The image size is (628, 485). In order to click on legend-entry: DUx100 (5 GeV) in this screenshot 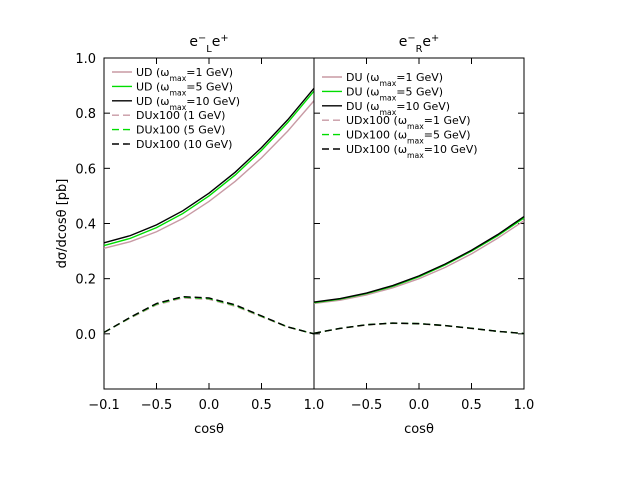, I will do `click(180, 130)`.